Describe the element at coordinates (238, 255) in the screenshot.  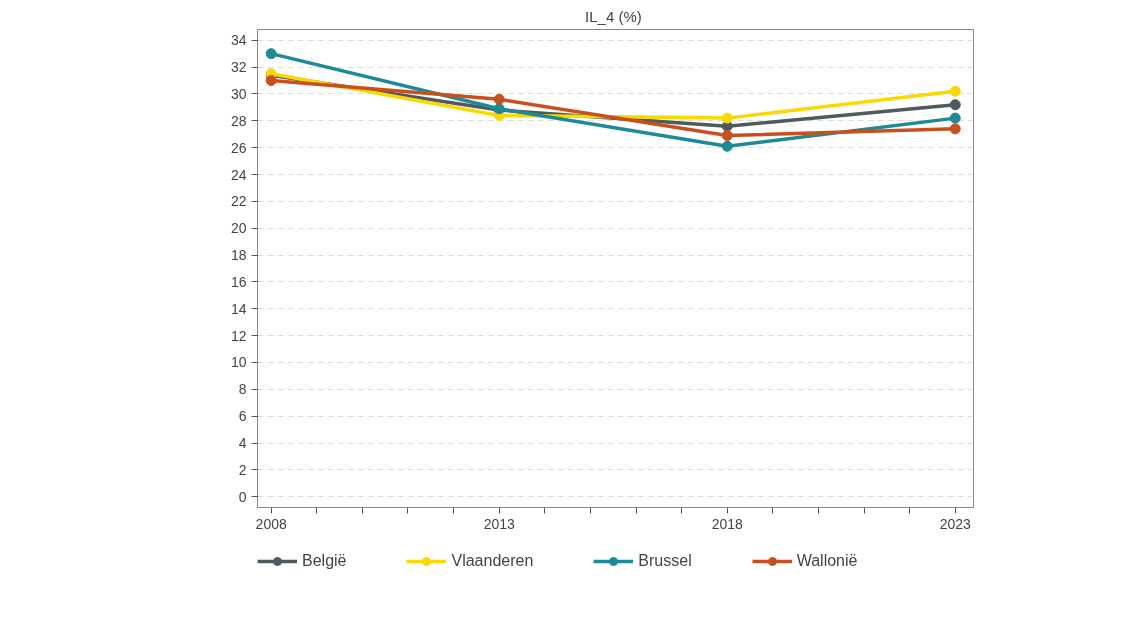
I see `y-tick-label: 18` at that location.